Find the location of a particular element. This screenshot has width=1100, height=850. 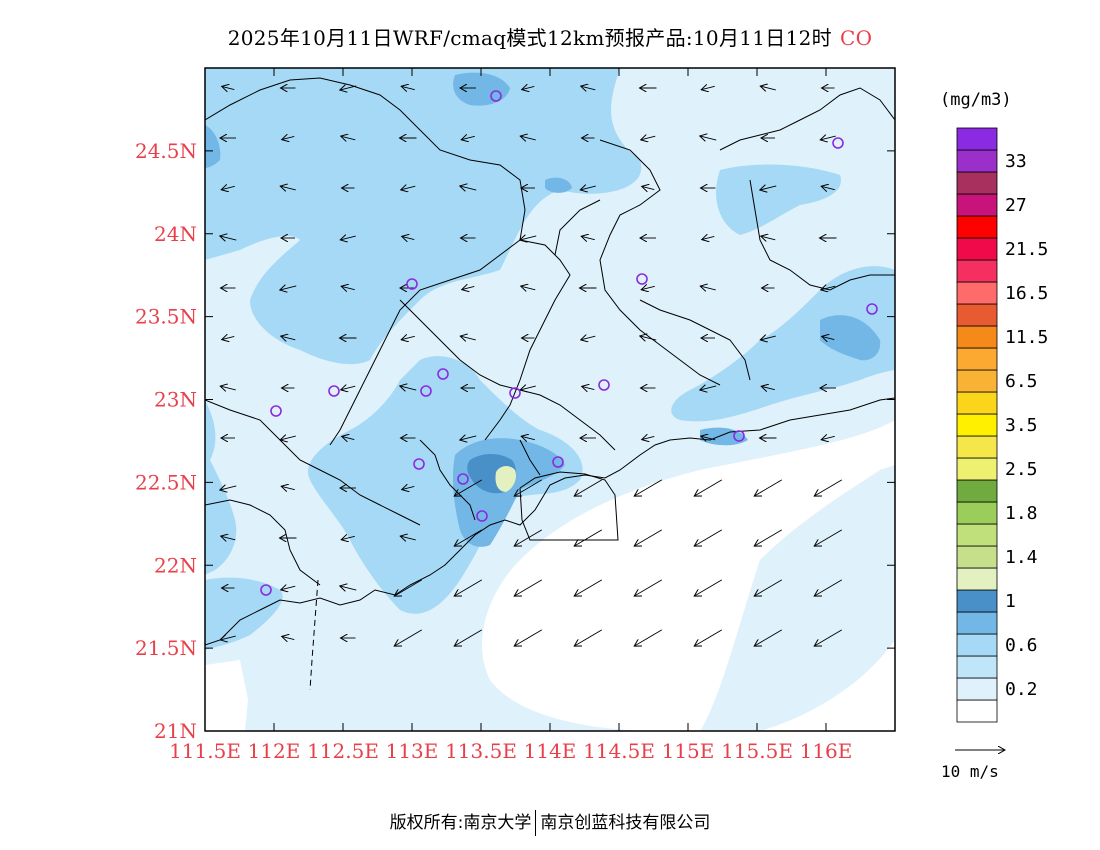

y-tick-label: 21N is located at coordinates (175, 731).